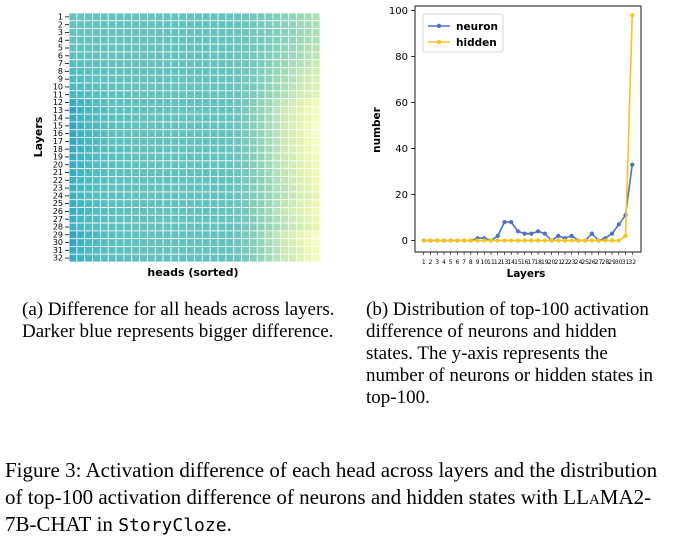  Describe the element at coordinates (58, 87) in the screenshot. I see `heatmap-y-tick-label: 10` at that location.